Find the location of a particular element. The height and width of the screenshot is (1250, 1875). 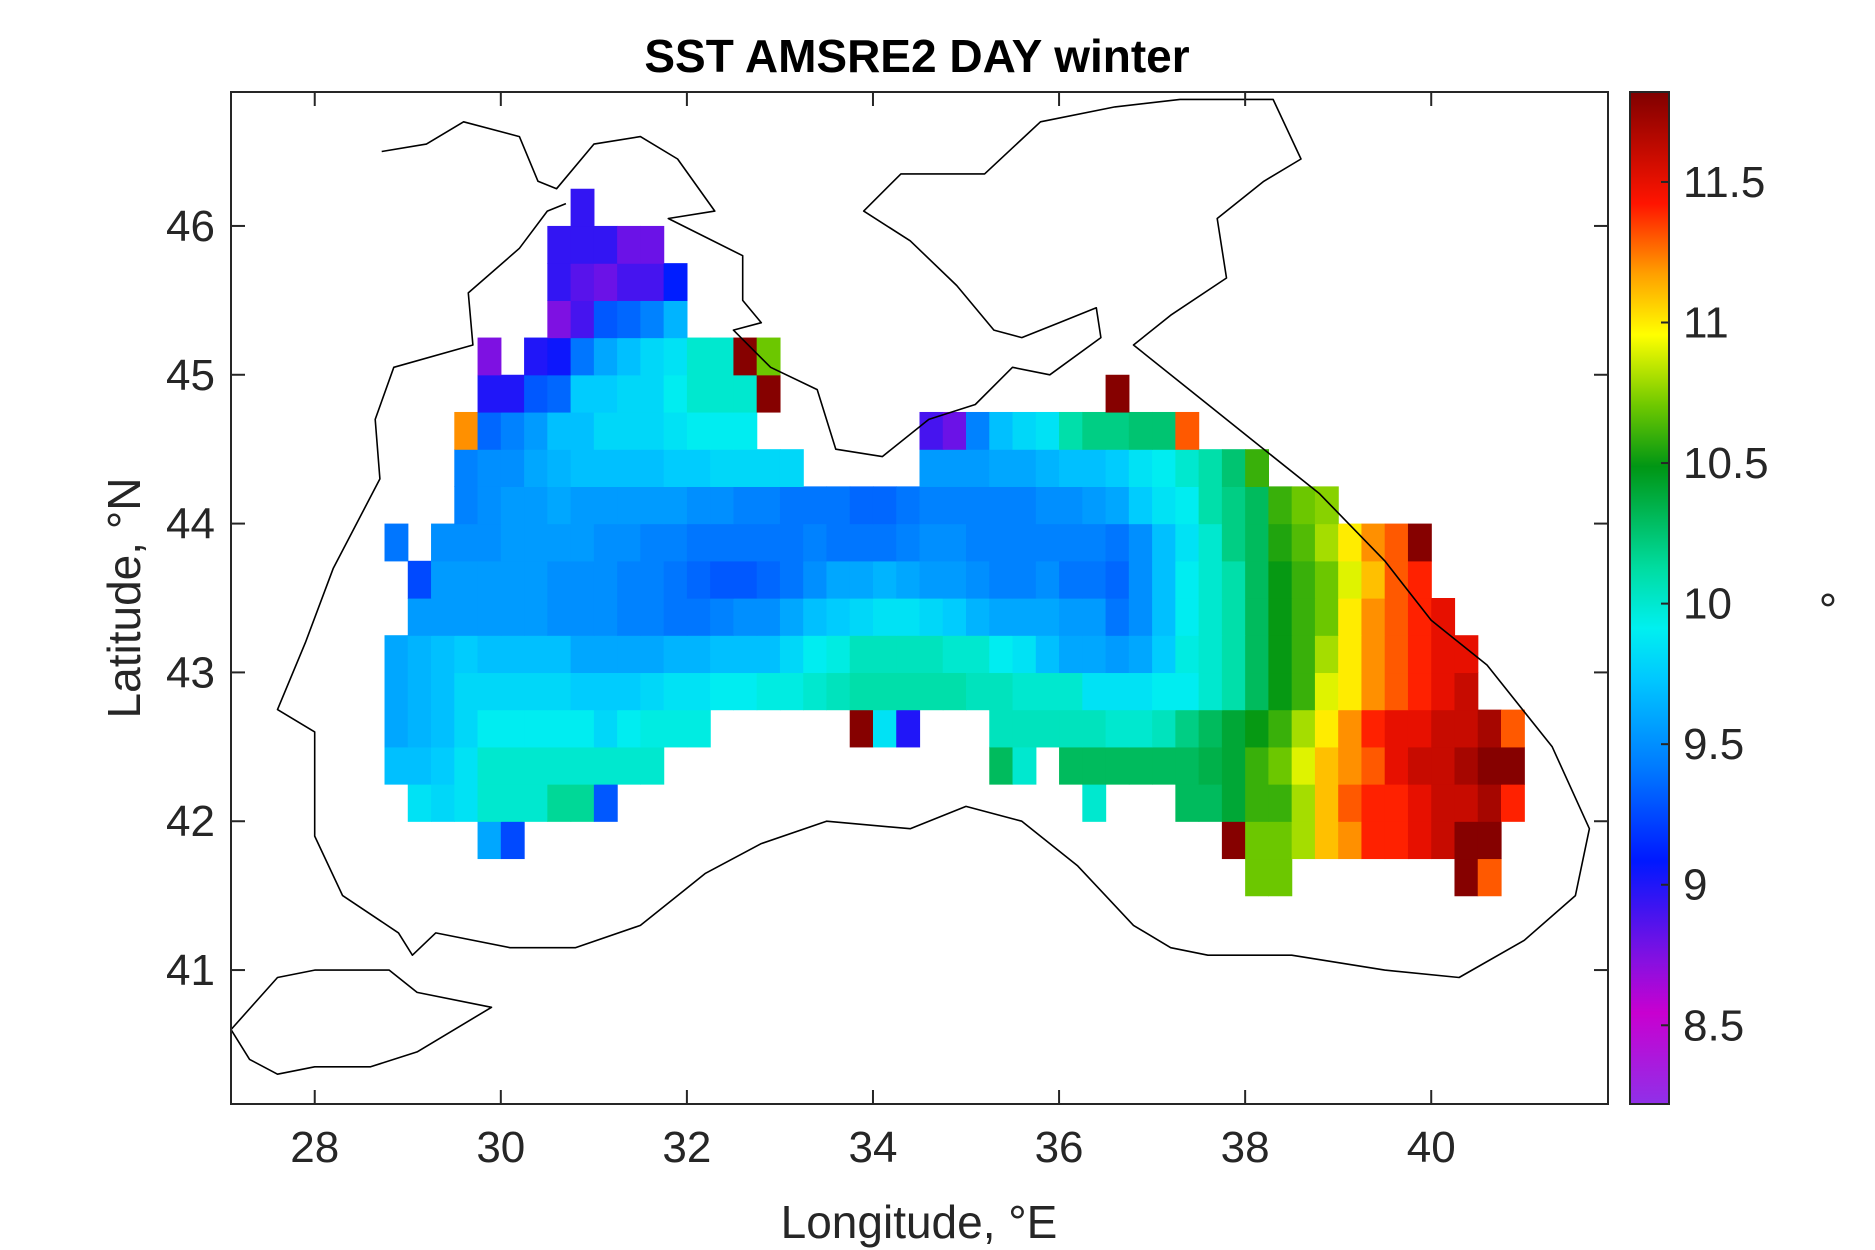

colorbar-tick-label: 9 is located at coordinates (1695, 885).